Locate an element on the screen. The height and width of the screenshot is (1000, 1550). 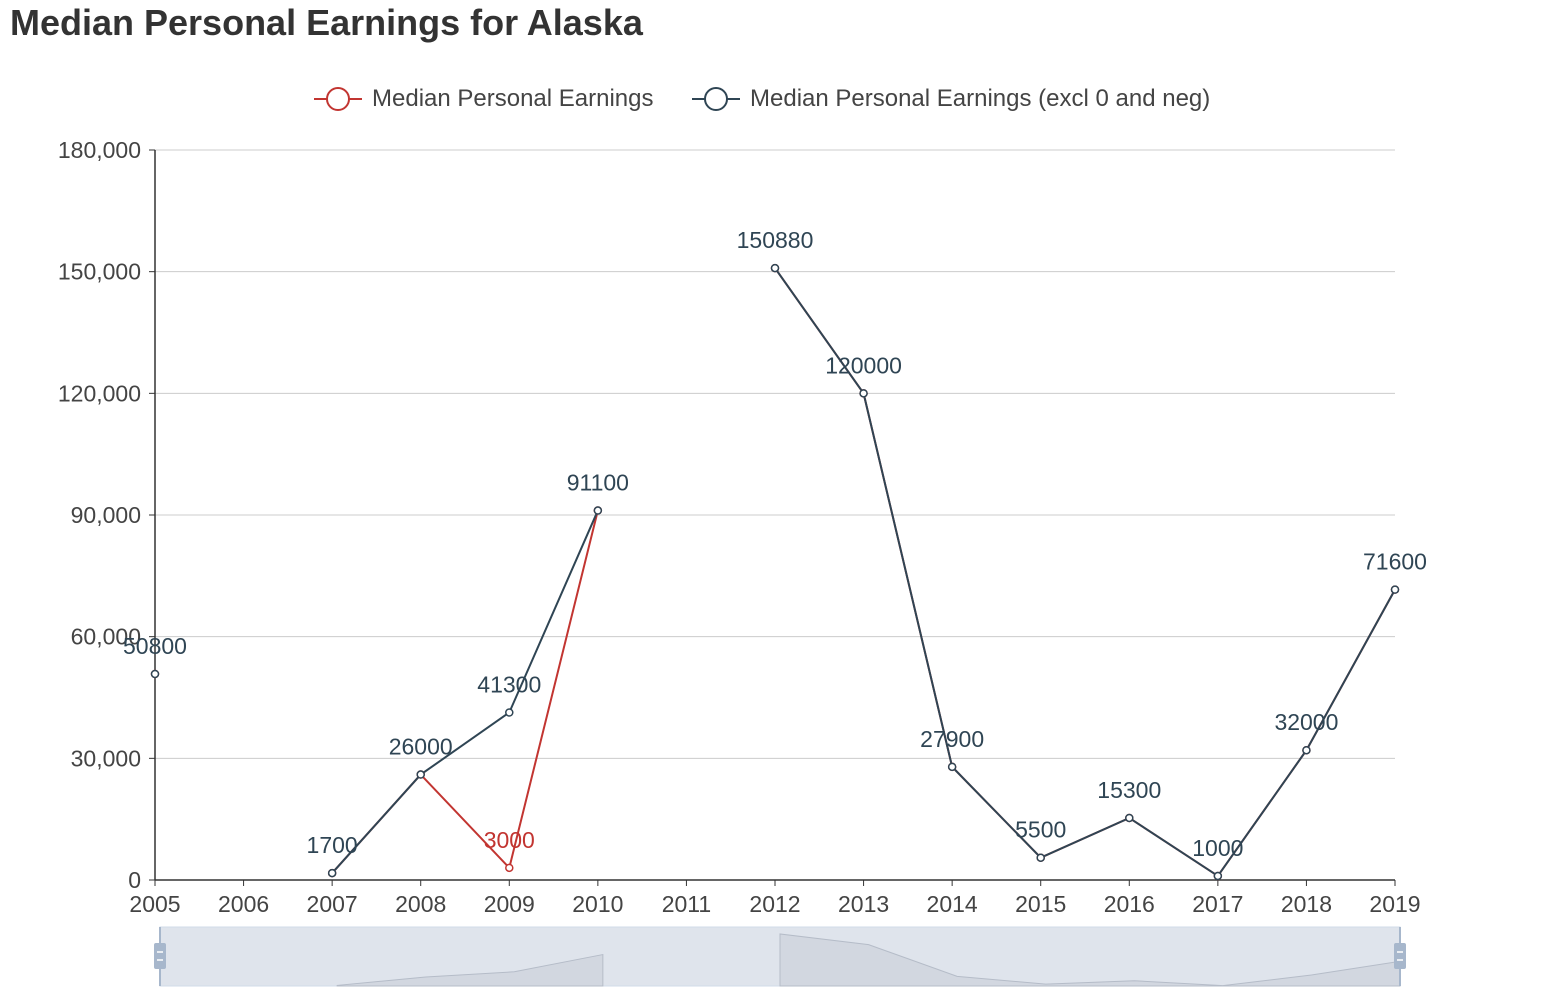
y-axis-ticks: 0 30,000 60,000 90,000 120,000 150,000 180,000 is located at coordinates (107, 515).